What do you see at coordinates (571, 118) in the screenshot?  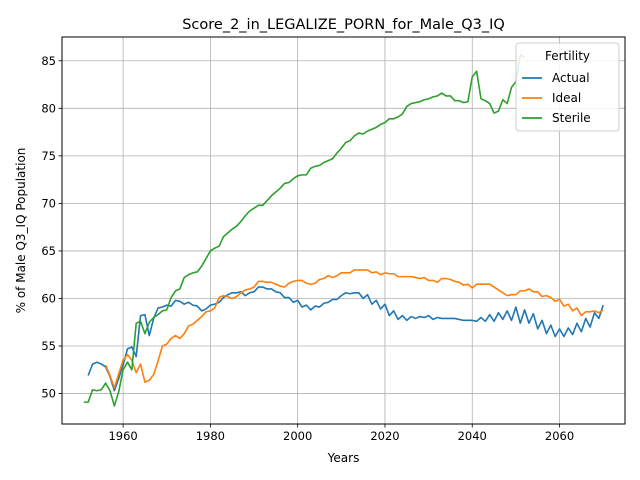 I see `legend-label-sterile: Sterile` at bounding box center [571, 118].